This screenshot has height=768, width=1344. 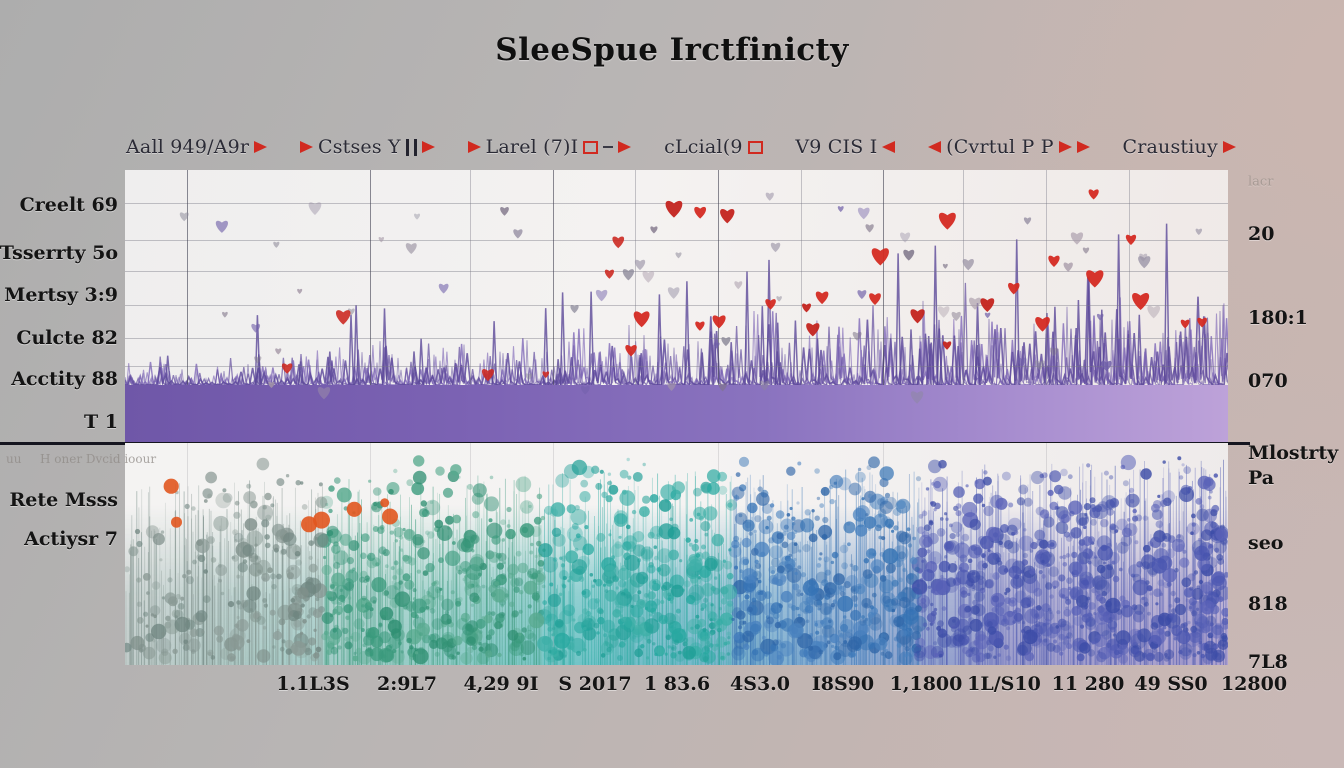 I want to click on x-tick-3: S 2017, so click(x=595, y=684).